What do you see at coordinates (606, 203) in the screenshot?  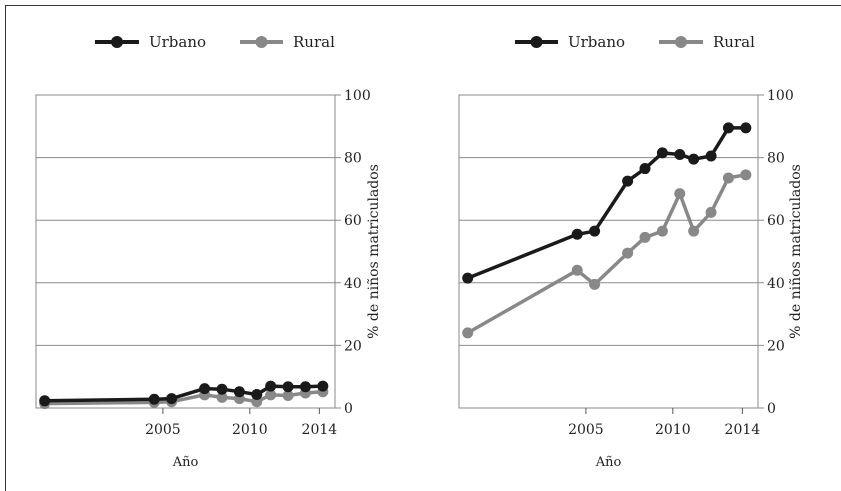 I see `series-line-urbano` at bounding box center [606, 203].